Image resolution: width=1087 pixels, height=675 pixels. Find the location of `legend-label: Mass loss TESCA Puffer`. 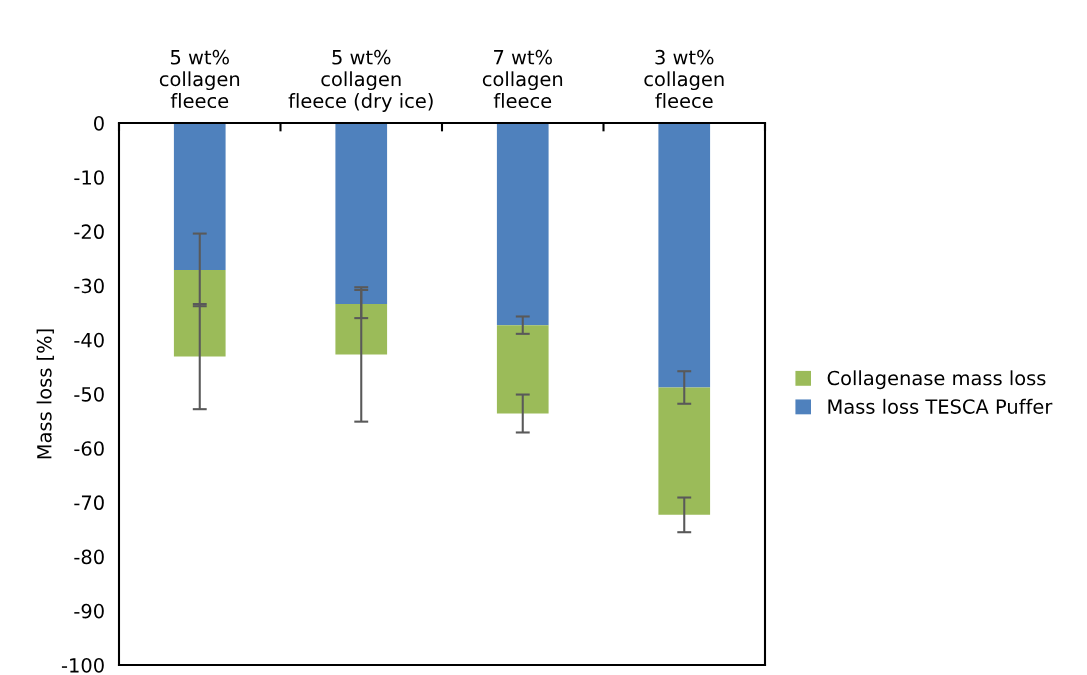

legend-label: Mass loss TESCA Puffer is located at coordinates (940, 406).